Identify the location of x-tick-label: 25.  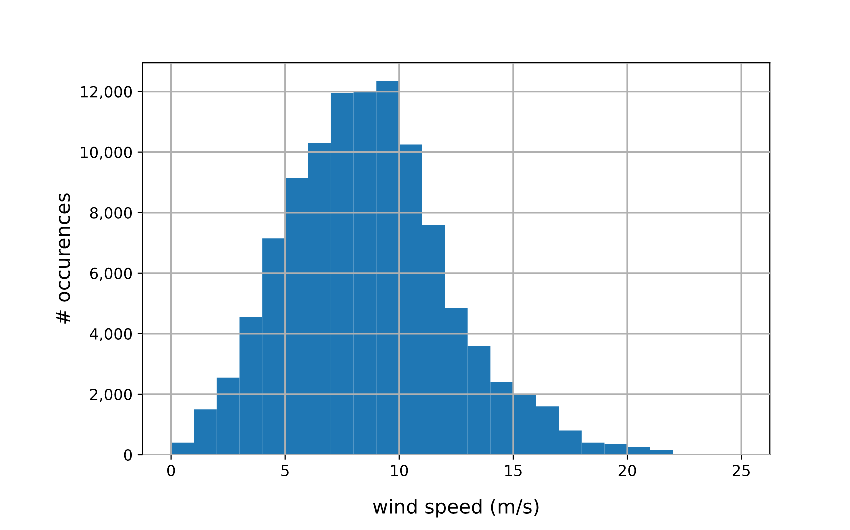
(741, 470).